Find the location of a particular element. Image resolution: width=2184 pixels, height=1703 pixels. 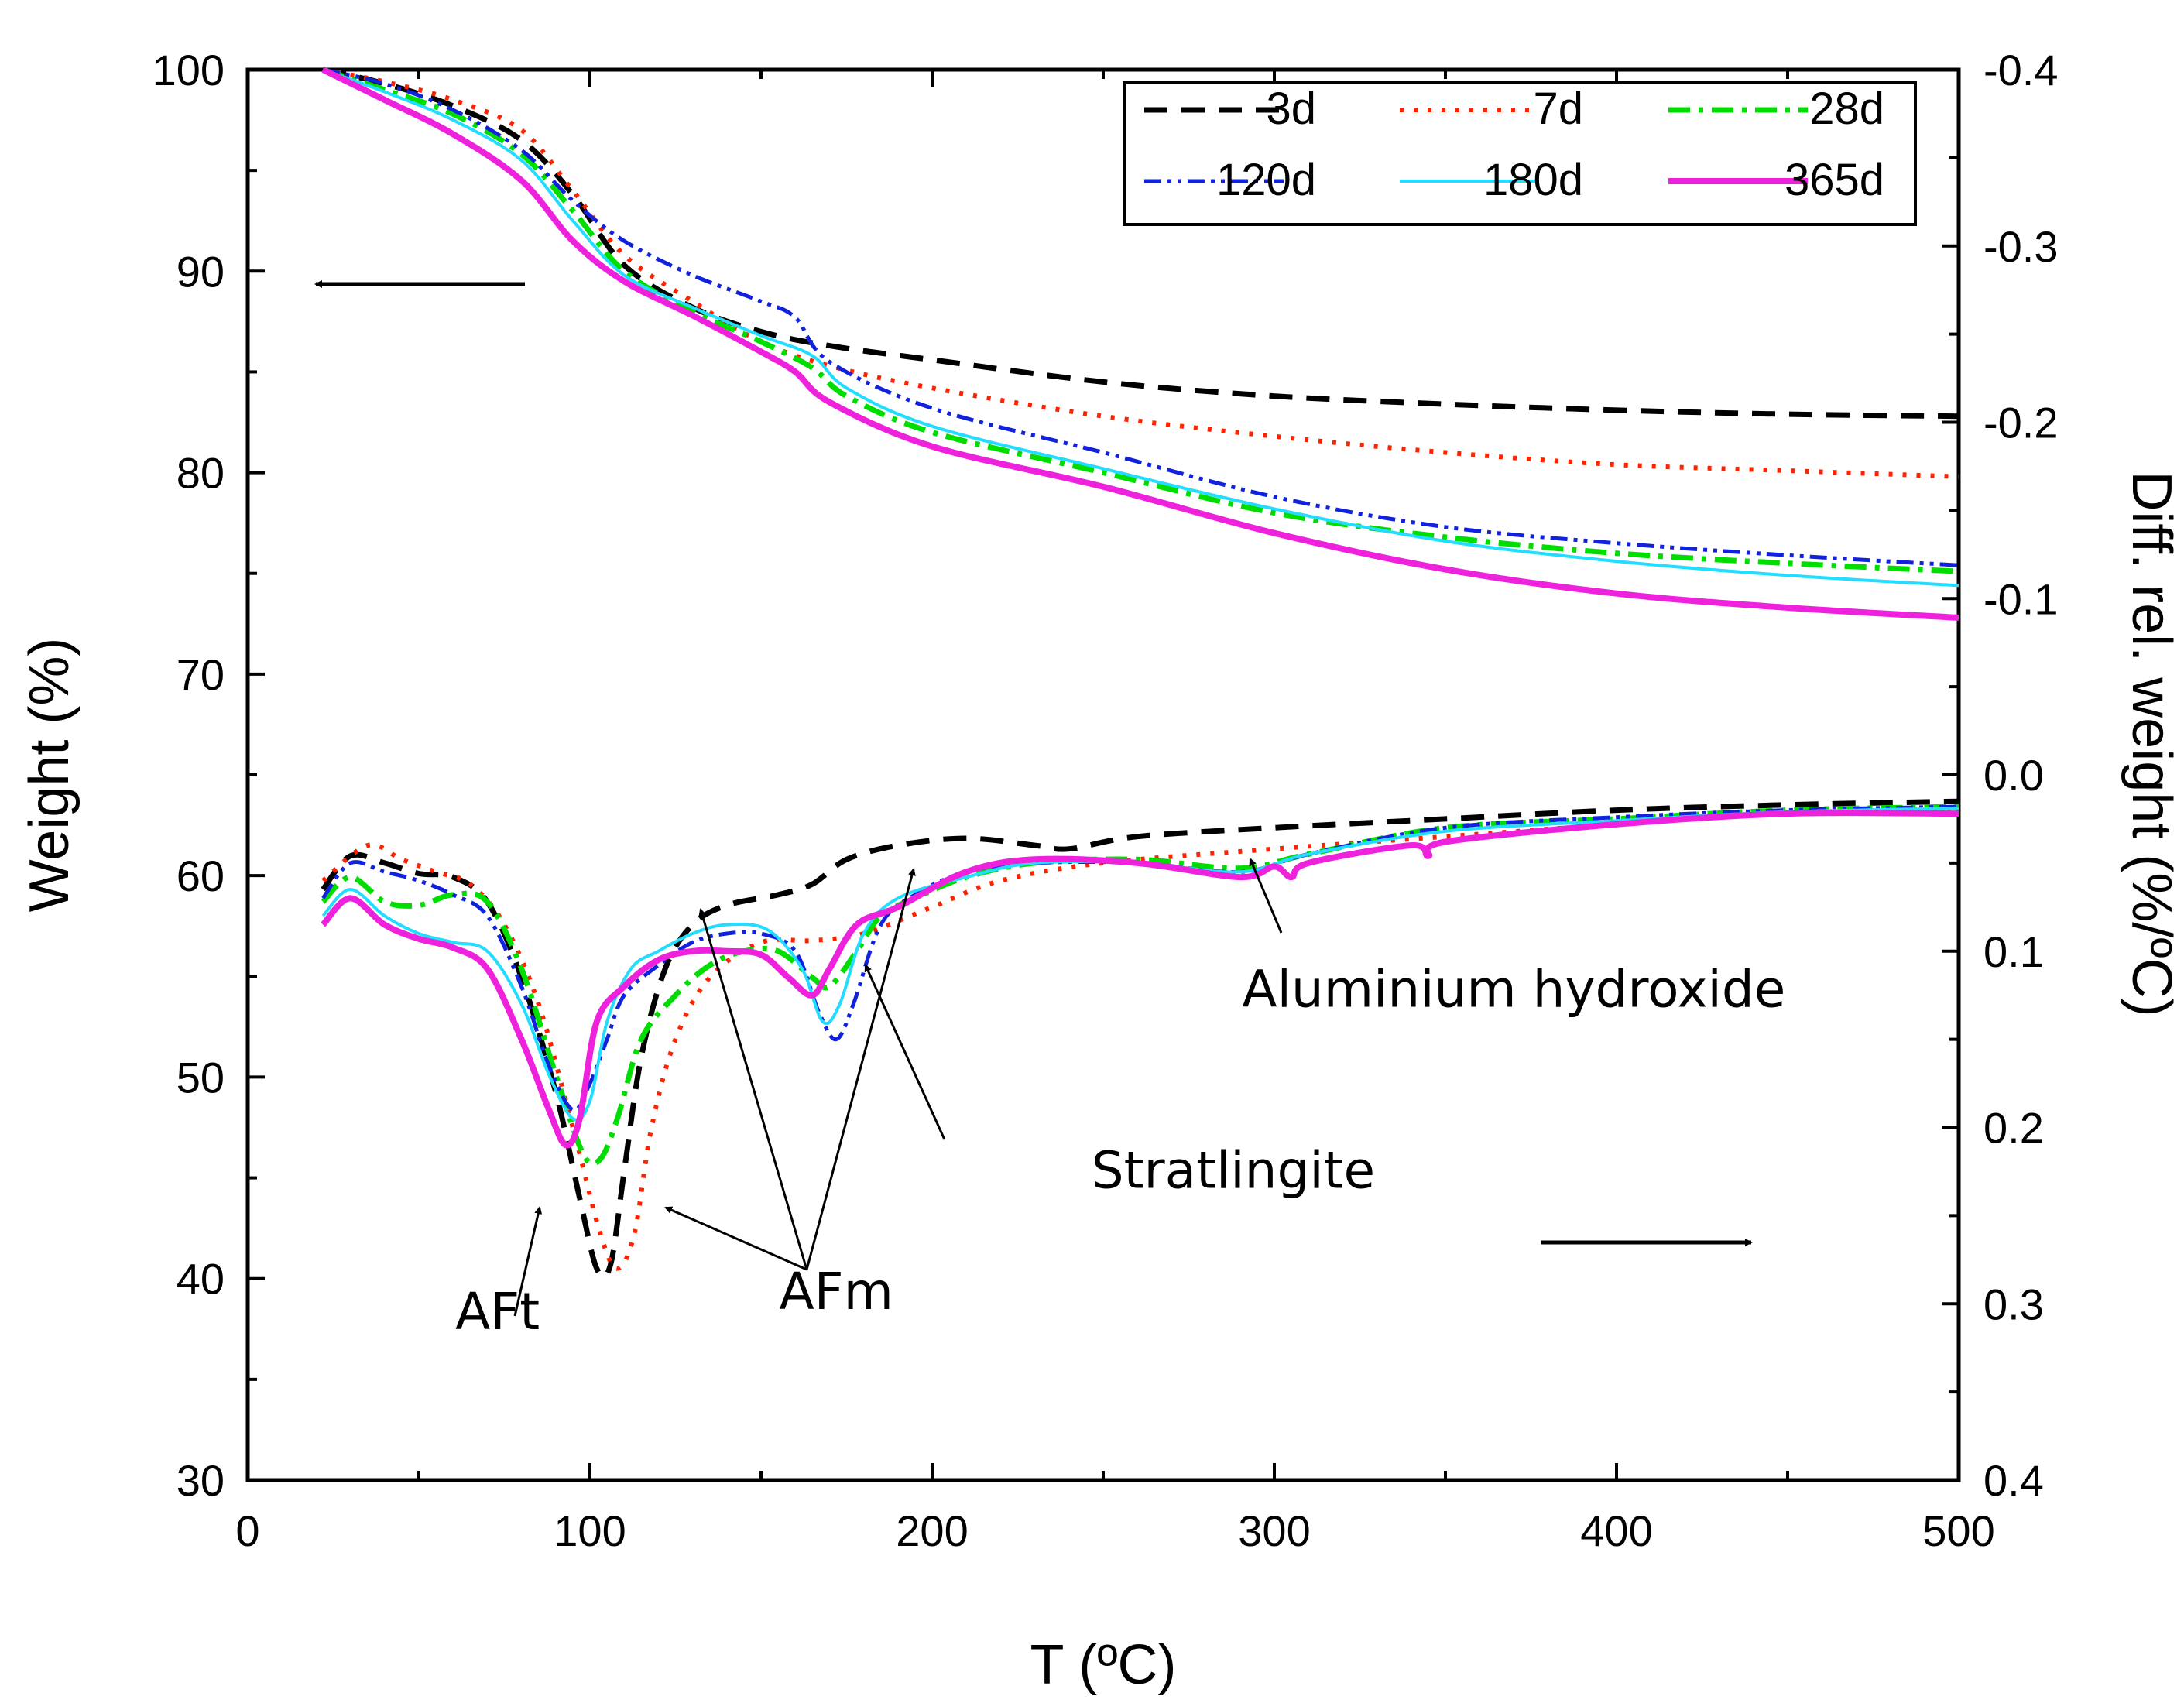

dtg-curve-120d is located at coordinates (1140, 958).